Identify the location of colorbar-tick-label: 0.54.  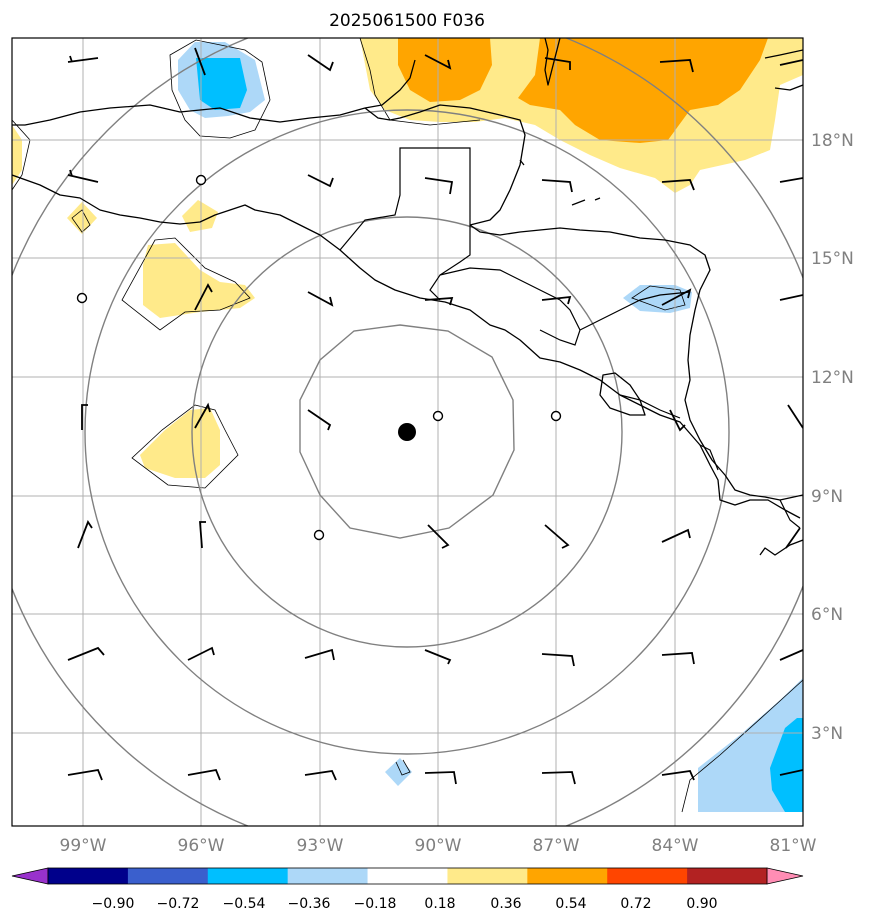
(570, 904).